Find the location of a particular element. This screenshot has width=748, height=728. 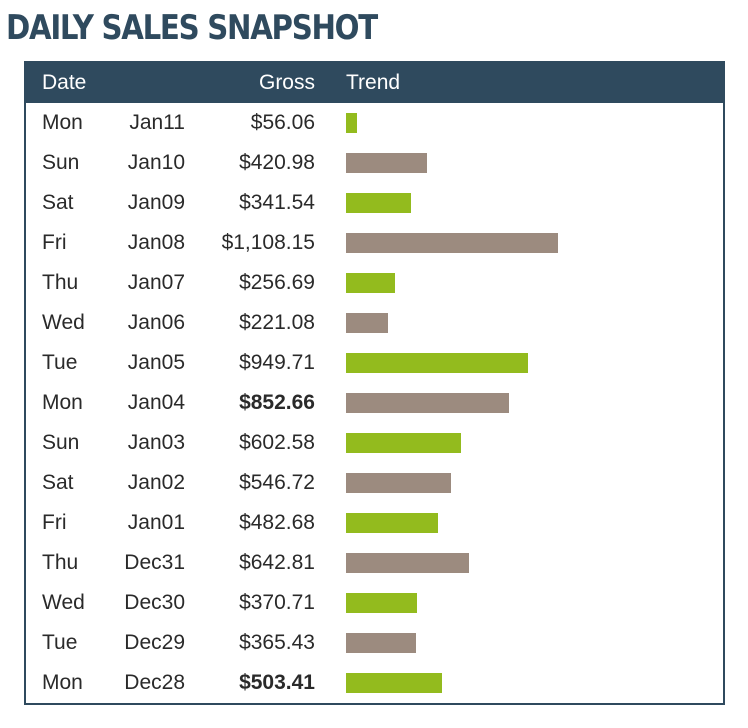

row-gross: $503.41 is located at coordinates (277, 682).